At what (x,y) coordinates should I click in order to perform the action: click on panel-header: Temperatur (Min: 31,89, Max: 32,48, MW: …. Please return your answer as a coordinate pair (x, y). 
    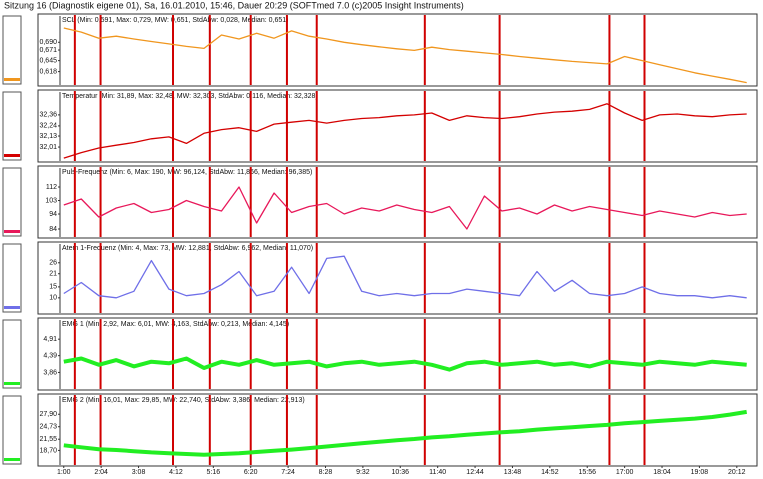
    Looking at the image, I should click on (190, 96).